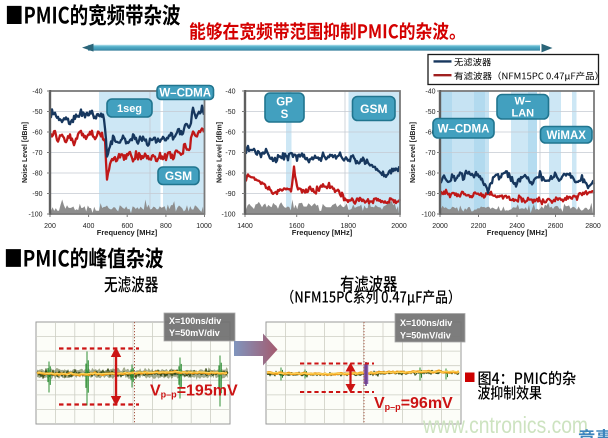 The height and width of the screenshot is (438, 608). I want to click on svg-text: 1400, so click(245, 226).